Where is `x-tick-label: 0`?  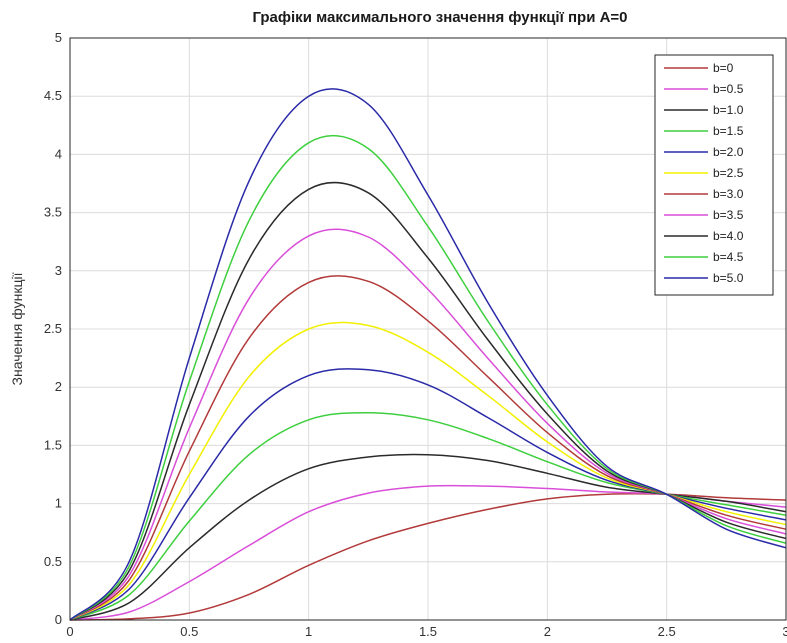
x-tick-label: 0 is located at coordinates (69, 631).